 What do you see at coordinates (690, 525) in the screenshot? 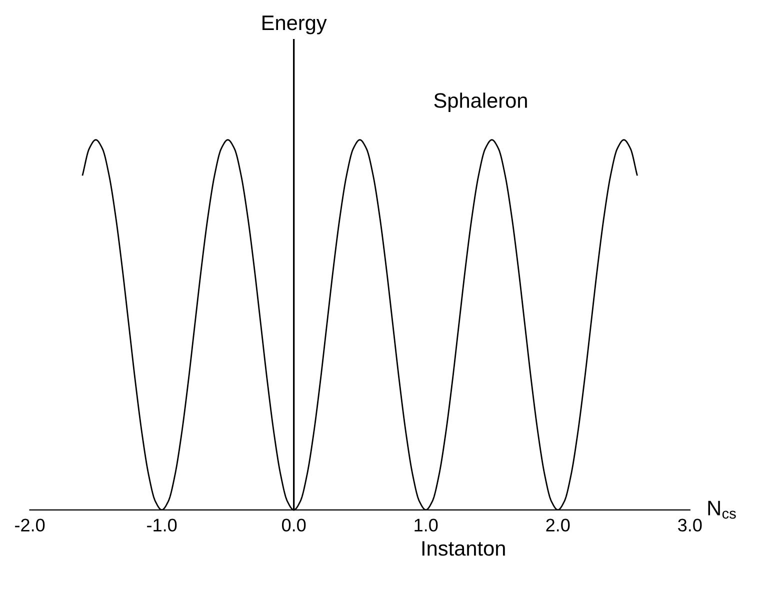
I see `x-tick-label: 3.0` at bounding box center [690, 525].